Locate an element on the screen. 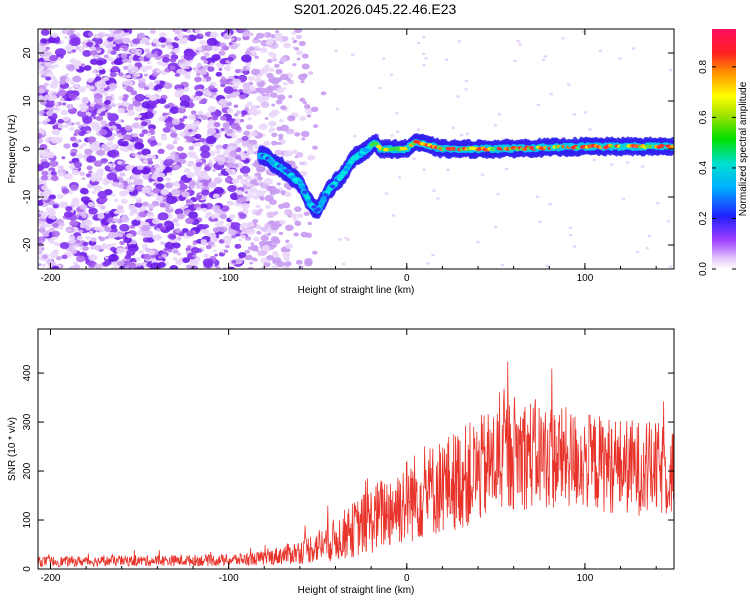 Image resolution: width=750 pixels, height=600 pixels. ridge-core is located at coordinates (318, 209).